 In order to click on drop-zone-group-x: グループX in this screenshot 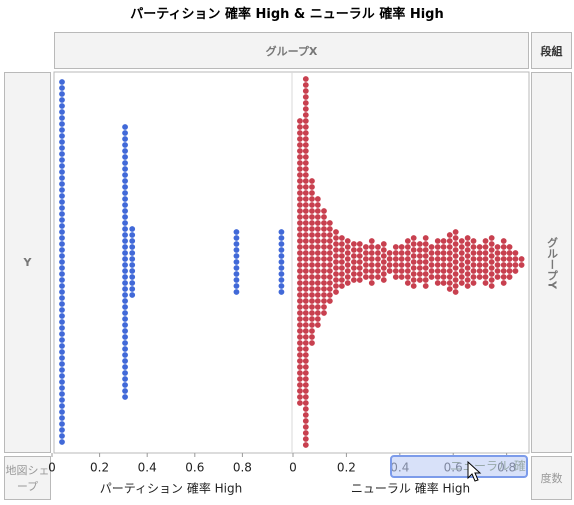, I will do `click(291, 50)`.